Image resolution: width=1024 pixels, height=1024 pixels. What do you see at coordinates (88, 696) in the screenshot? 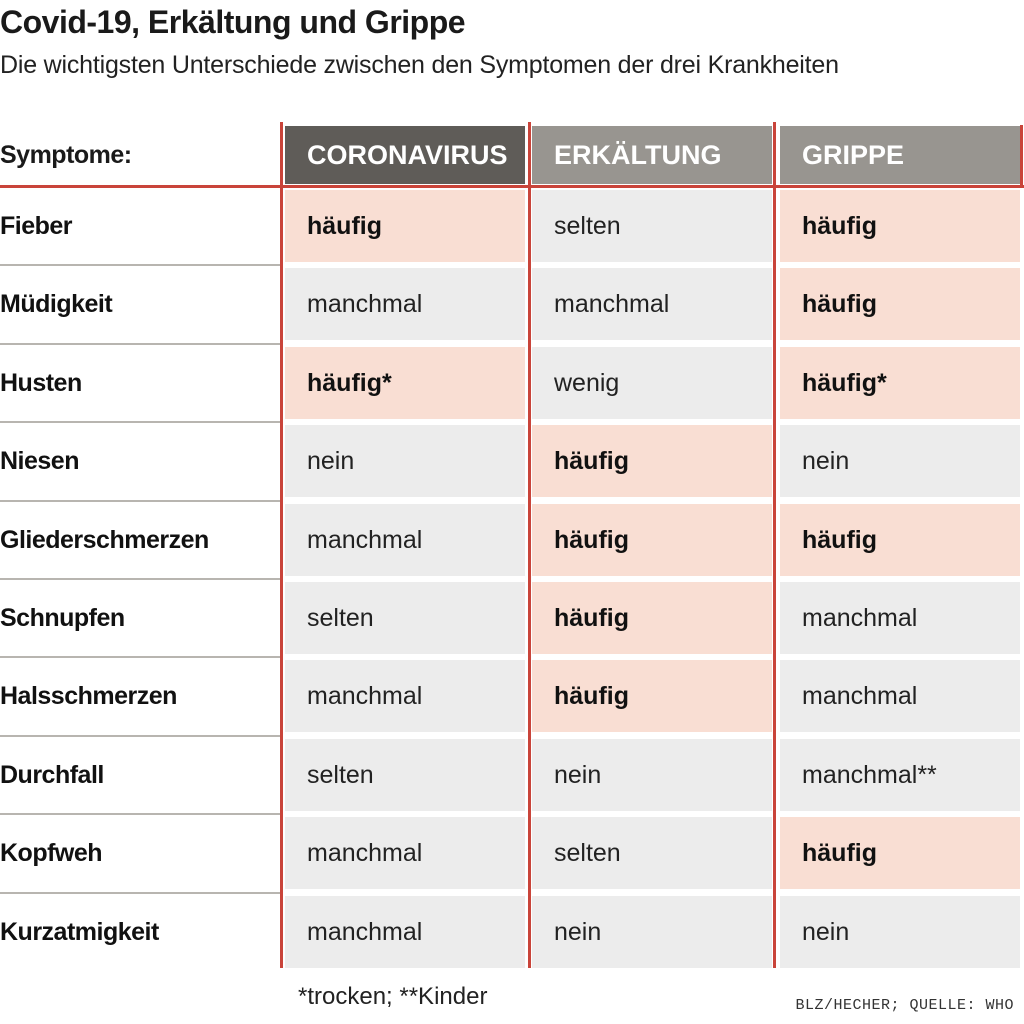
I see `row-label-symptom: Halsschmerzen` at bounding box center [88, 696].